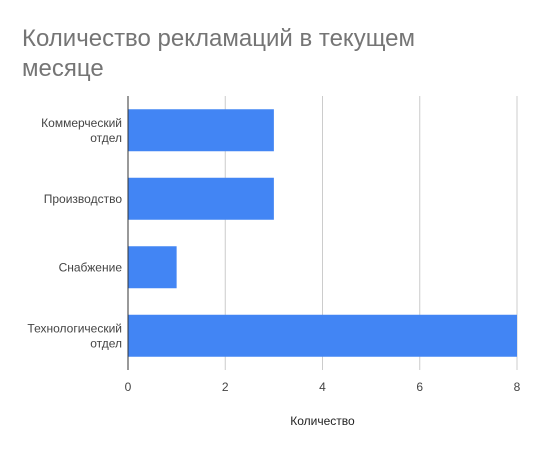 This screenshot has width=541, height=450. Describe the element at coordinates (81, 130) in the screenshot. I see `category-label: Коммерческий отдел` at that location.